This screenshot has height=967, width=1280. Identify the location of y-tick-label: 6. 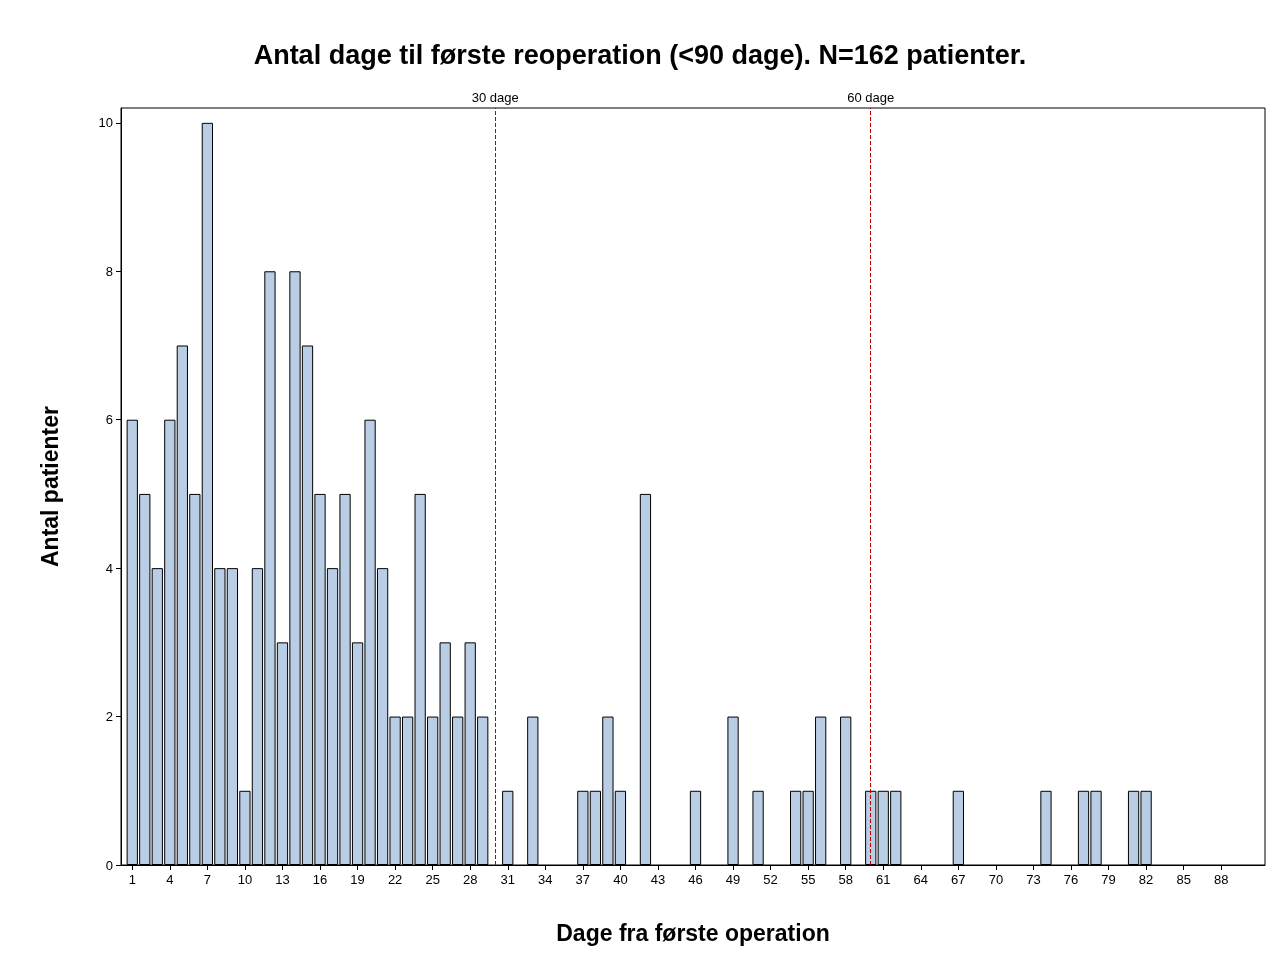
(109, 420).